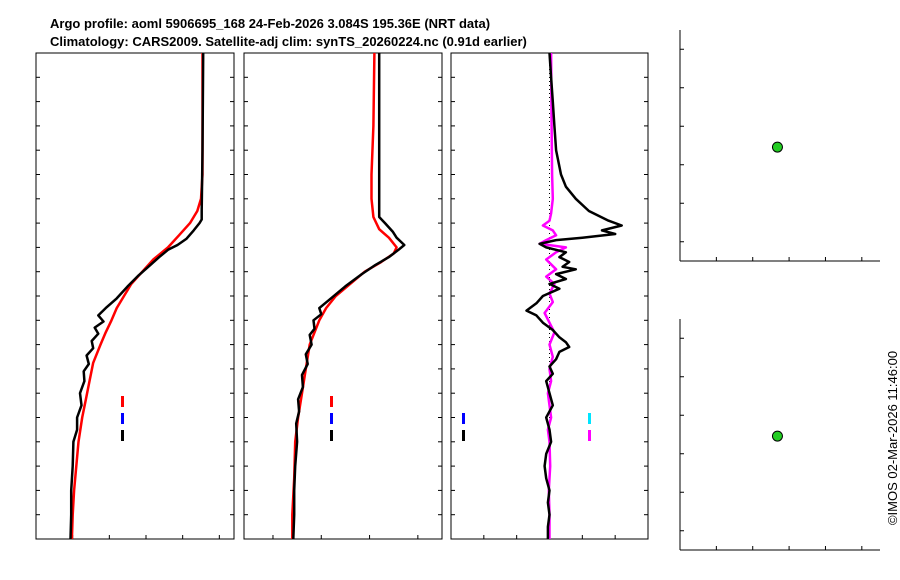  Describe the element at coordinates (892, 438) in the screenshot. I see `imos-credit: ©IMOS 02-Mar-2026 11:46:00` at that location.